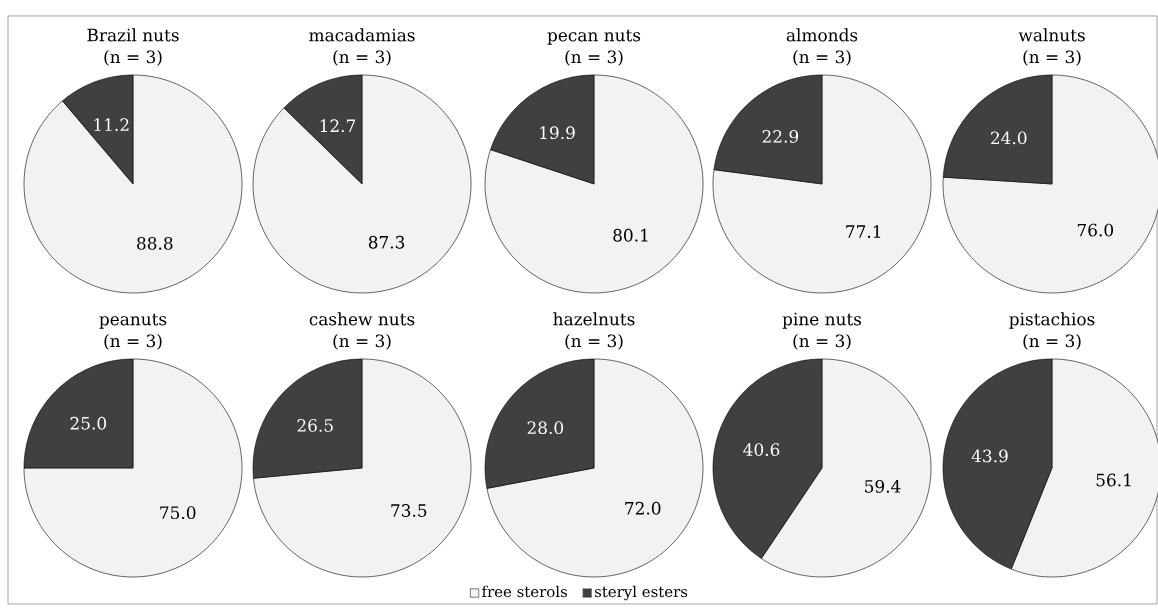  I want to click on data-label: 24.0, so click(1009, 138).